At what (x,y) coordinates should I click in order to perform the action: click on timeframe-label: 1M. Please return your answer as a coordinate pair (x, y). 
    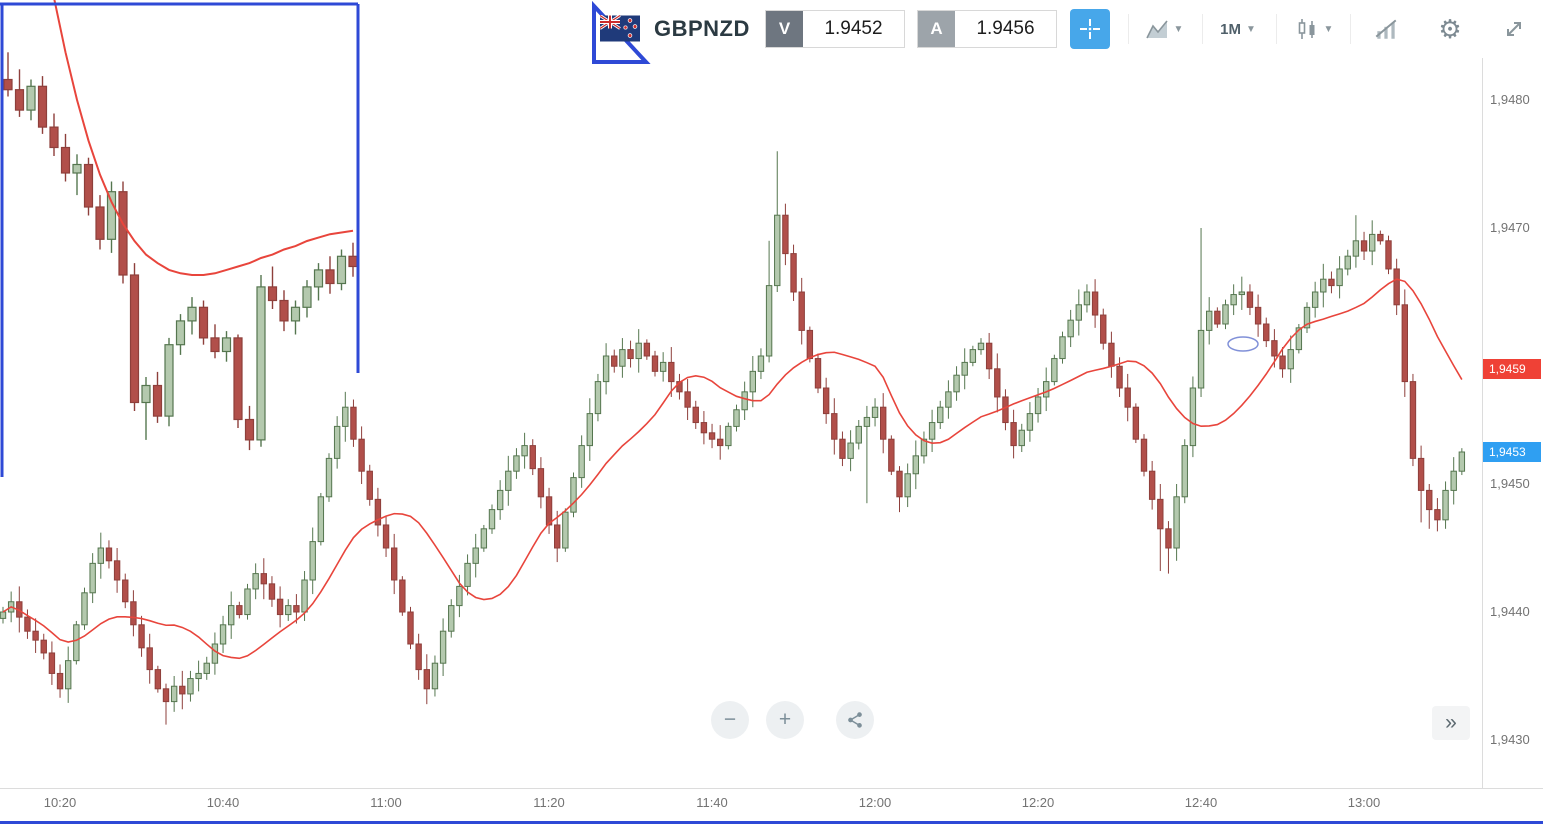
    Looking at the image, I should click on (1230, 29).